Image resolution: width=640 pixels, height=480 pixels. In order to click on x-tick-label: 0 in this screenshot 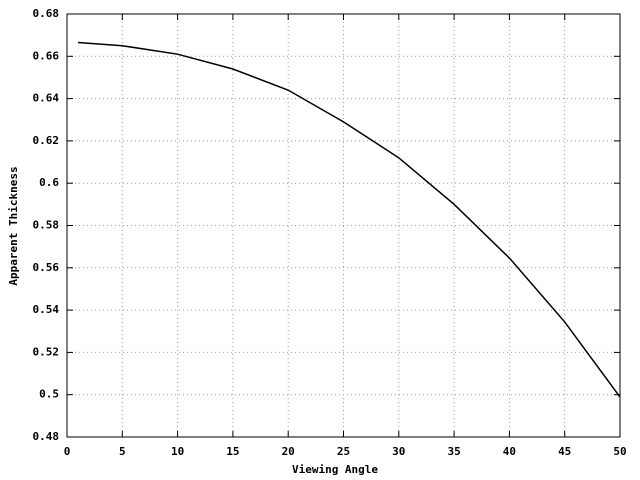, I will do `click(67, 451)`.